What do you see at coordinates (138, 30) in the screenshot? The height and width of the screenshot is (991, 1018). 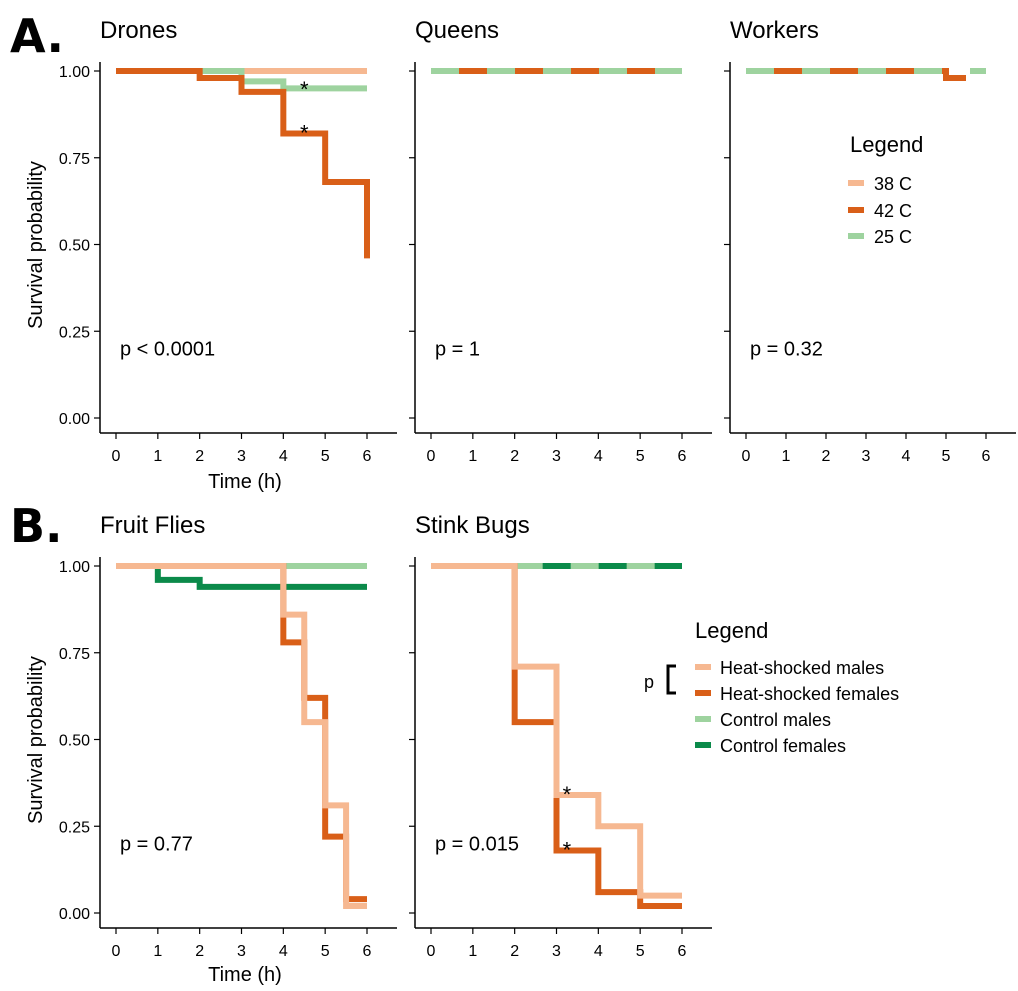 I see `panel-title-drones: Drones` at bounding box center [138, 30].